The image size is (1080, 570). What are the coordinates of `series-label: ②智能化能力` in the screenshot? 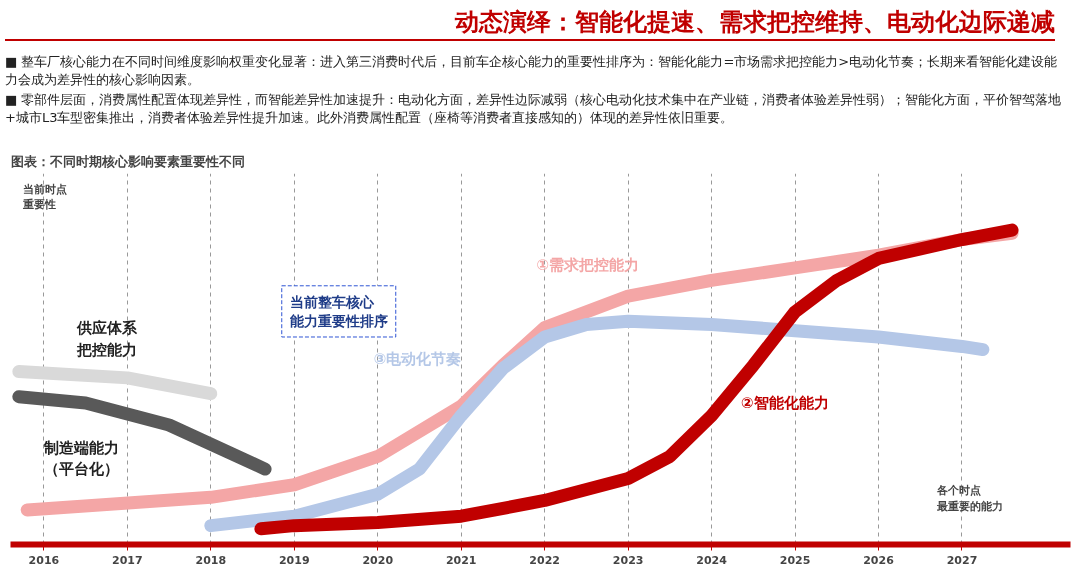 It's located at (784, 403).